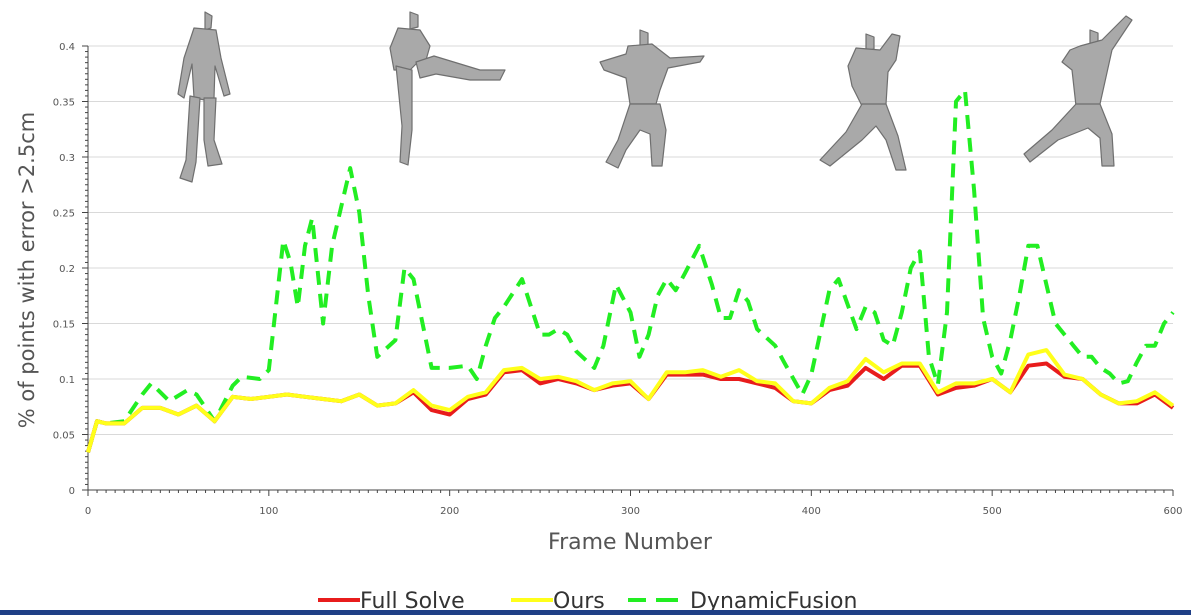 The height and width of the screenshot is (615, 1191). Describe the element at coordinates (992, 511) in the screenshot. I see `x-tick-label: 500` at that location.